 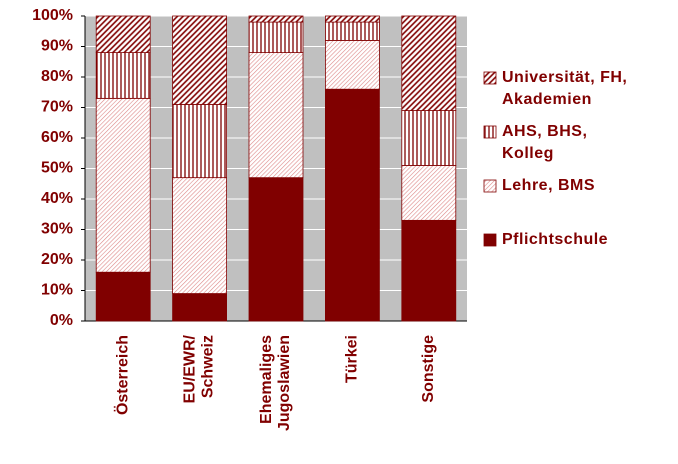 I want to click on y-tick-label: 40%, so click(x=57, y=198).